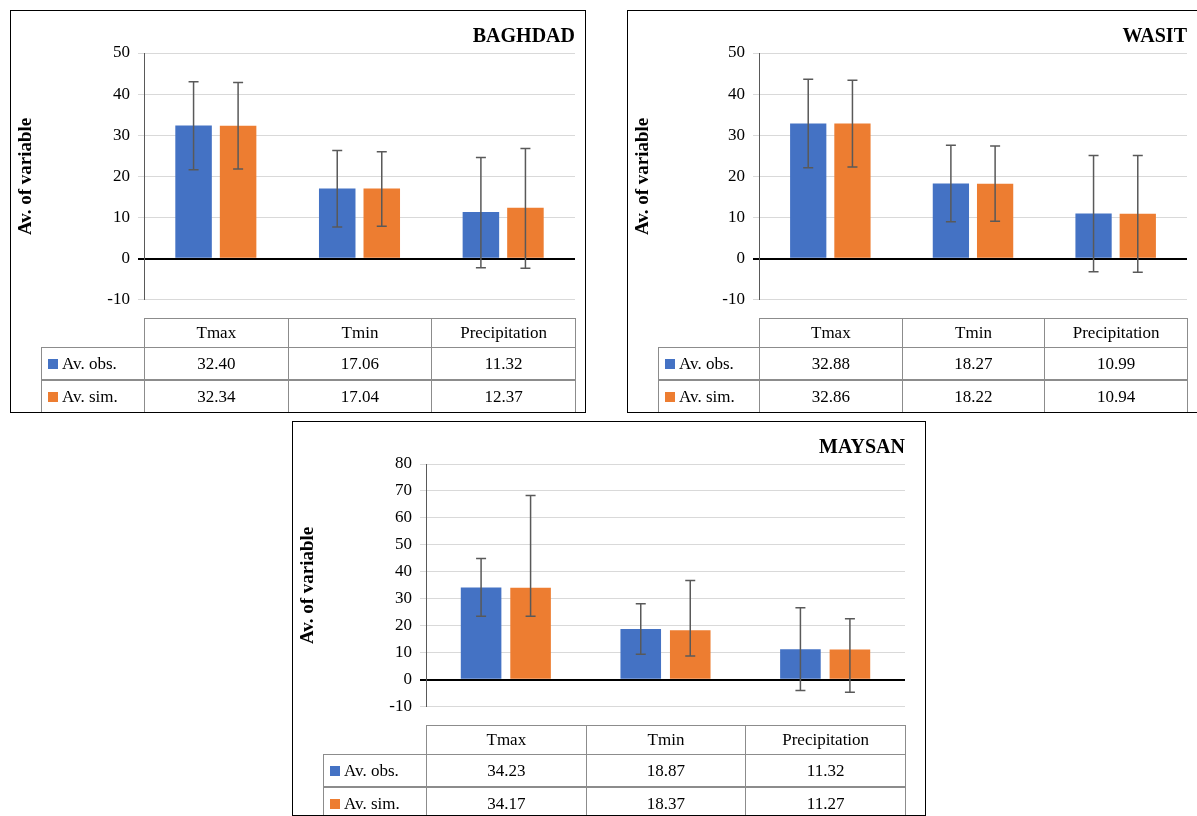 The width and height of the screenshot is (1197, 816). Describe the element at coordinates (503, 396) in the screenshot. I see `data-label: 12.37` at that location.